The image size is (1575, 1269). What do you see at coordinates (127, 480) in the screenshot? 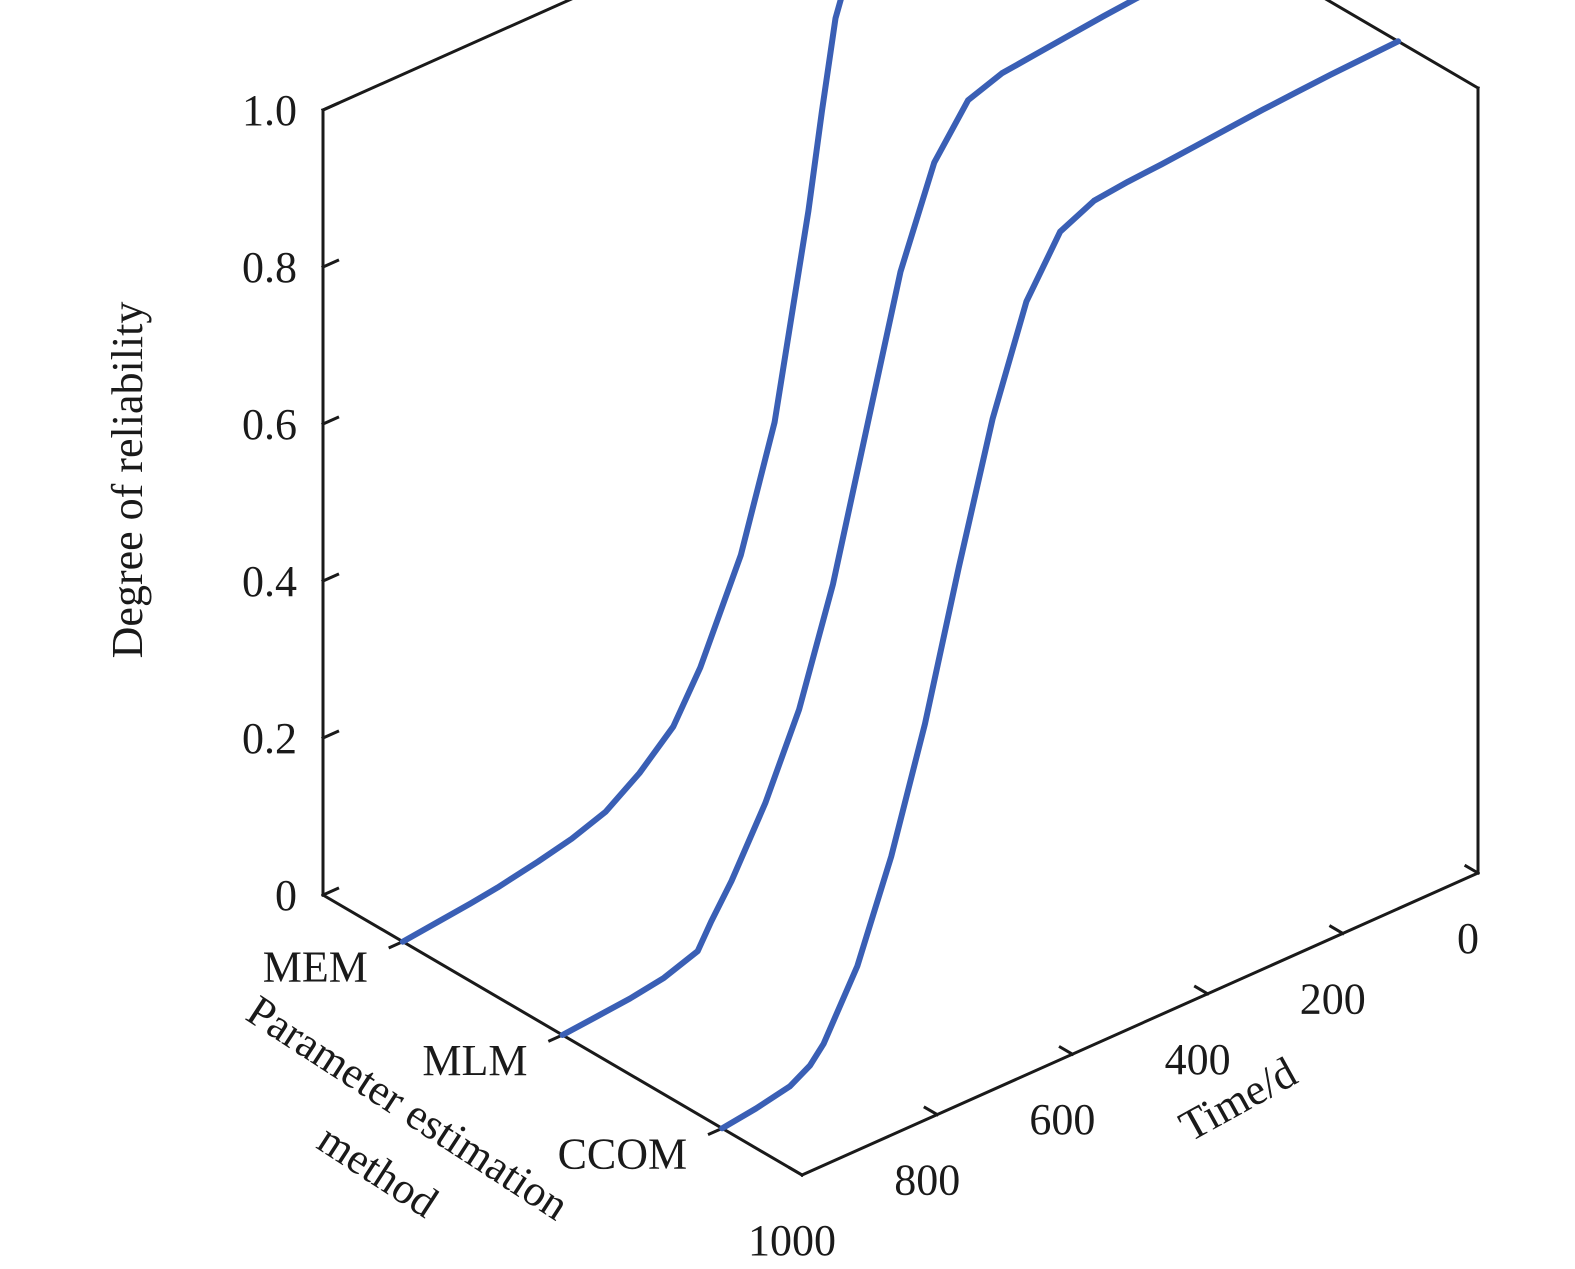
I see `z-axis-label: Degree of reliability` at bounding box center [127, 480].